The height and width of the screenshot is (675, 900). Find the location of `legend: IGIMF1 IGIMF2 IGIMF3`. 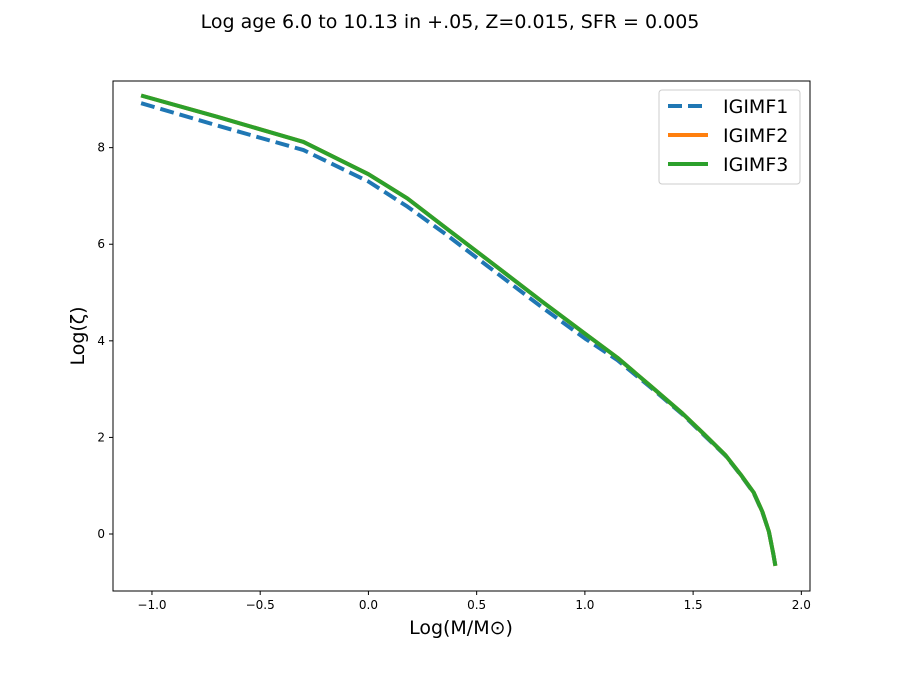

legend: IGIMF1 IGIMF2 IGIMF3 is located at coordinates (729, 137).